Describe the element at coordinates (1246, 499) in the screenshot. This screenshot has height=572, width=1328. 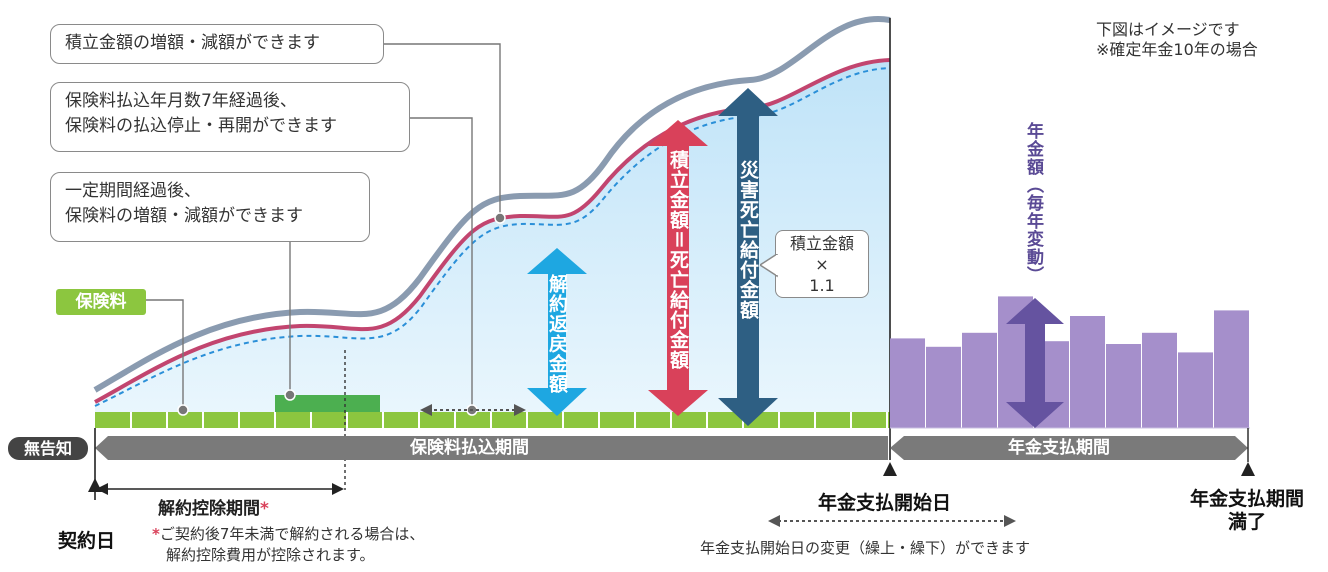
I see `annuity-end-line-1: 年金支払期間` at that location.